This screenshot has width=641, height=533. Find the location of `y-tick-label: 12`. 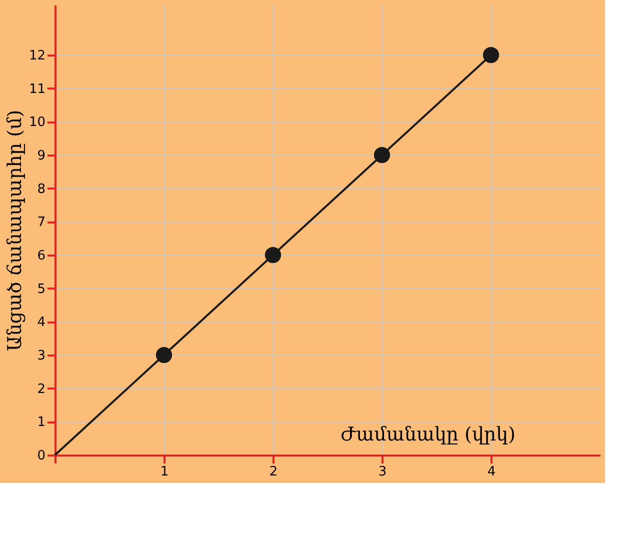

y-tick-label: 12 is located at coordinates (37, 56).